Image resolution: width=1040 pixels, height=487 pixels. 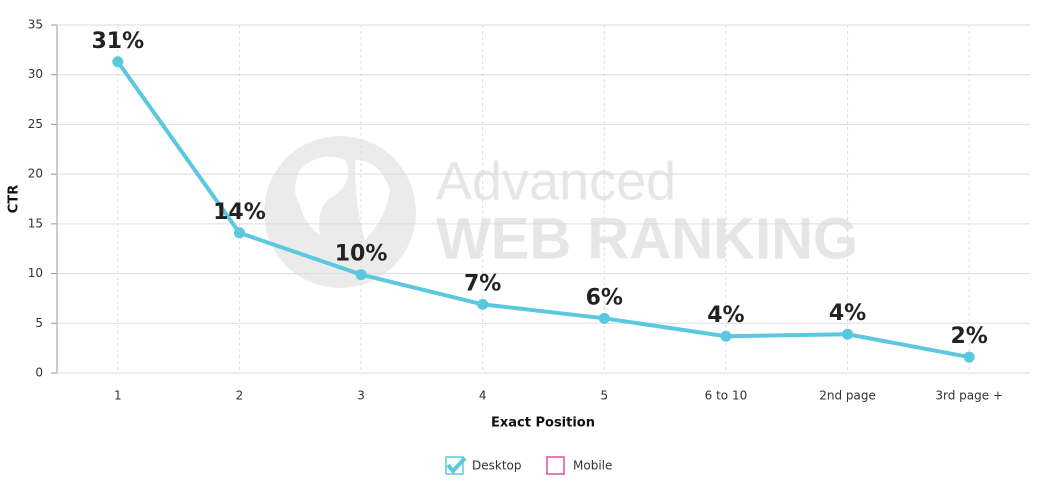 I want to click on data-label: 10%, so click(x=361, y=254).